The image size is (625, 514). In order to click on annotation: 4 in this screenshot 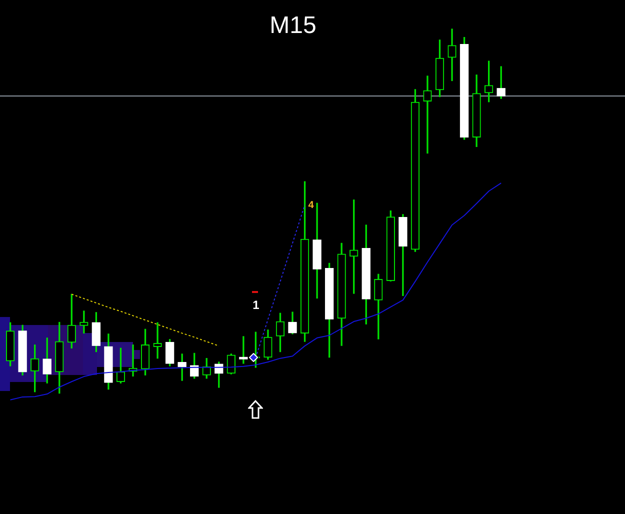, I will do `click(311, 205)`.